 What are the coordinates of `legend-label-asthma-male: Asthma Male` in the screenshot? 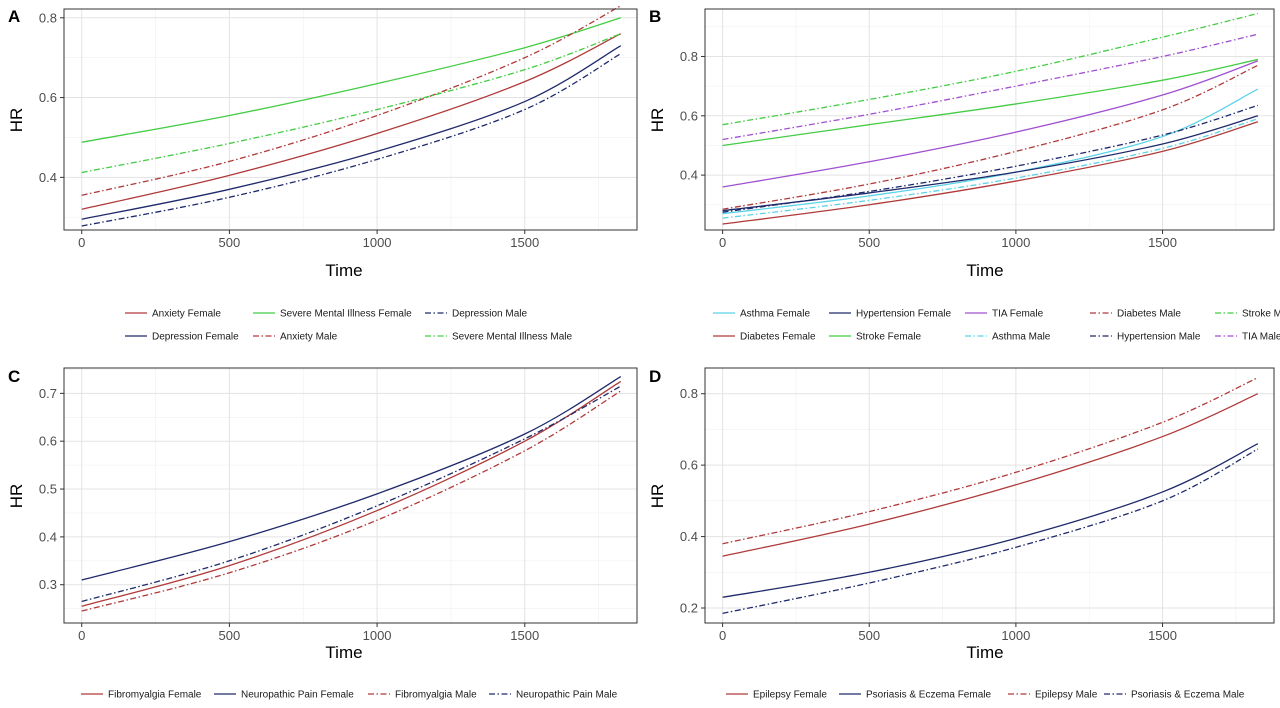 It's located at (1021, 337).